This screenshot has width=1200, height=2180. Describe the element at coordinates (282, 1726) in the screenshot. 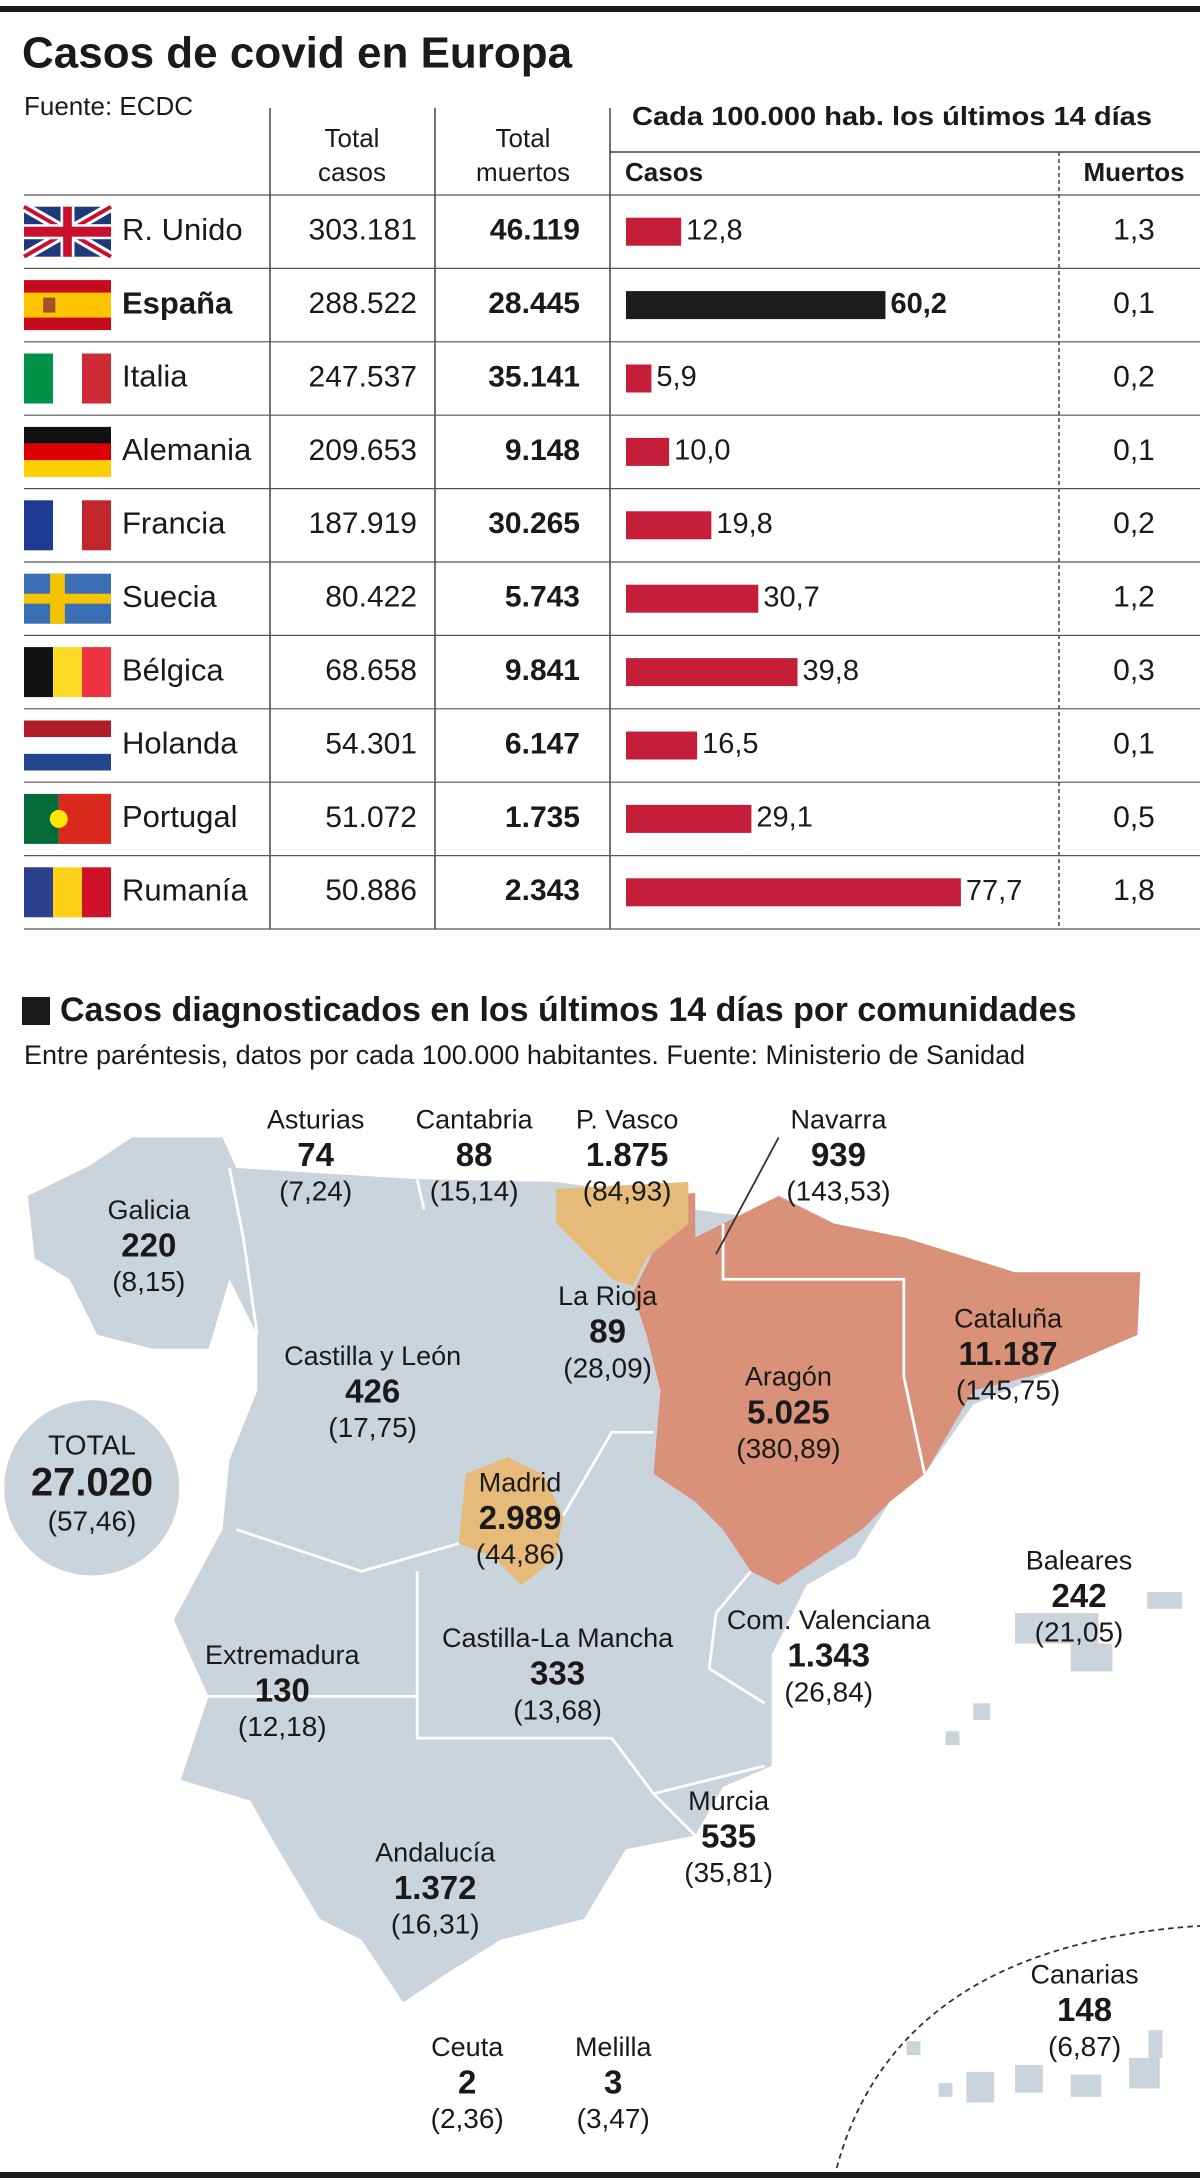

I see `region-rate: (12,18)` at that location.